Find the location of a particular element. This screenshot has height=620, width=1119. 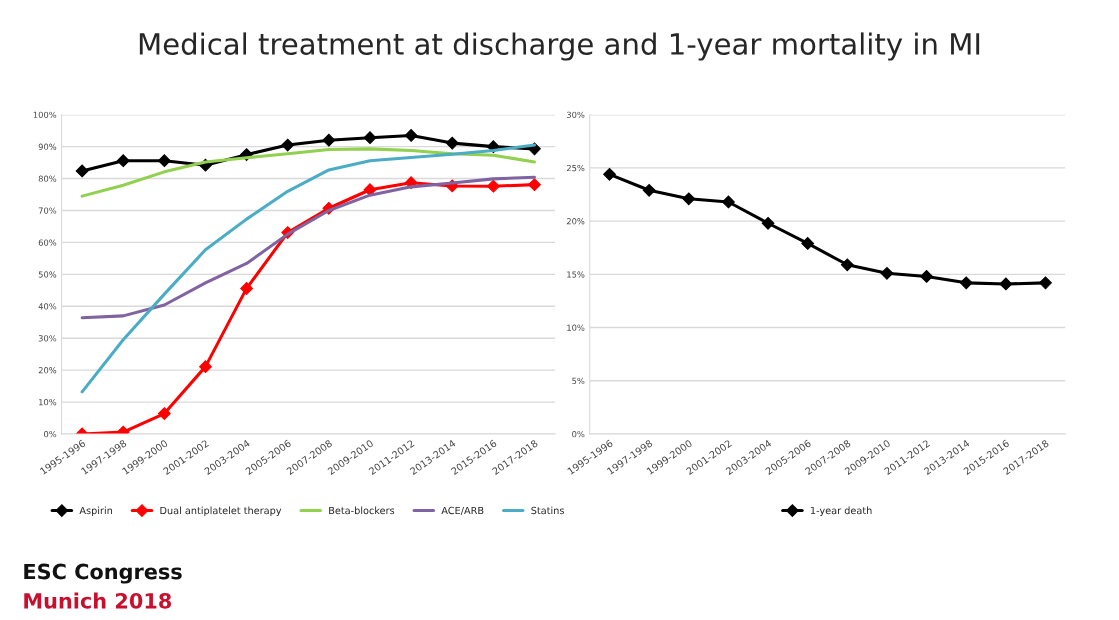

y-tick-label: 80% is located at coordinates (47, 178).